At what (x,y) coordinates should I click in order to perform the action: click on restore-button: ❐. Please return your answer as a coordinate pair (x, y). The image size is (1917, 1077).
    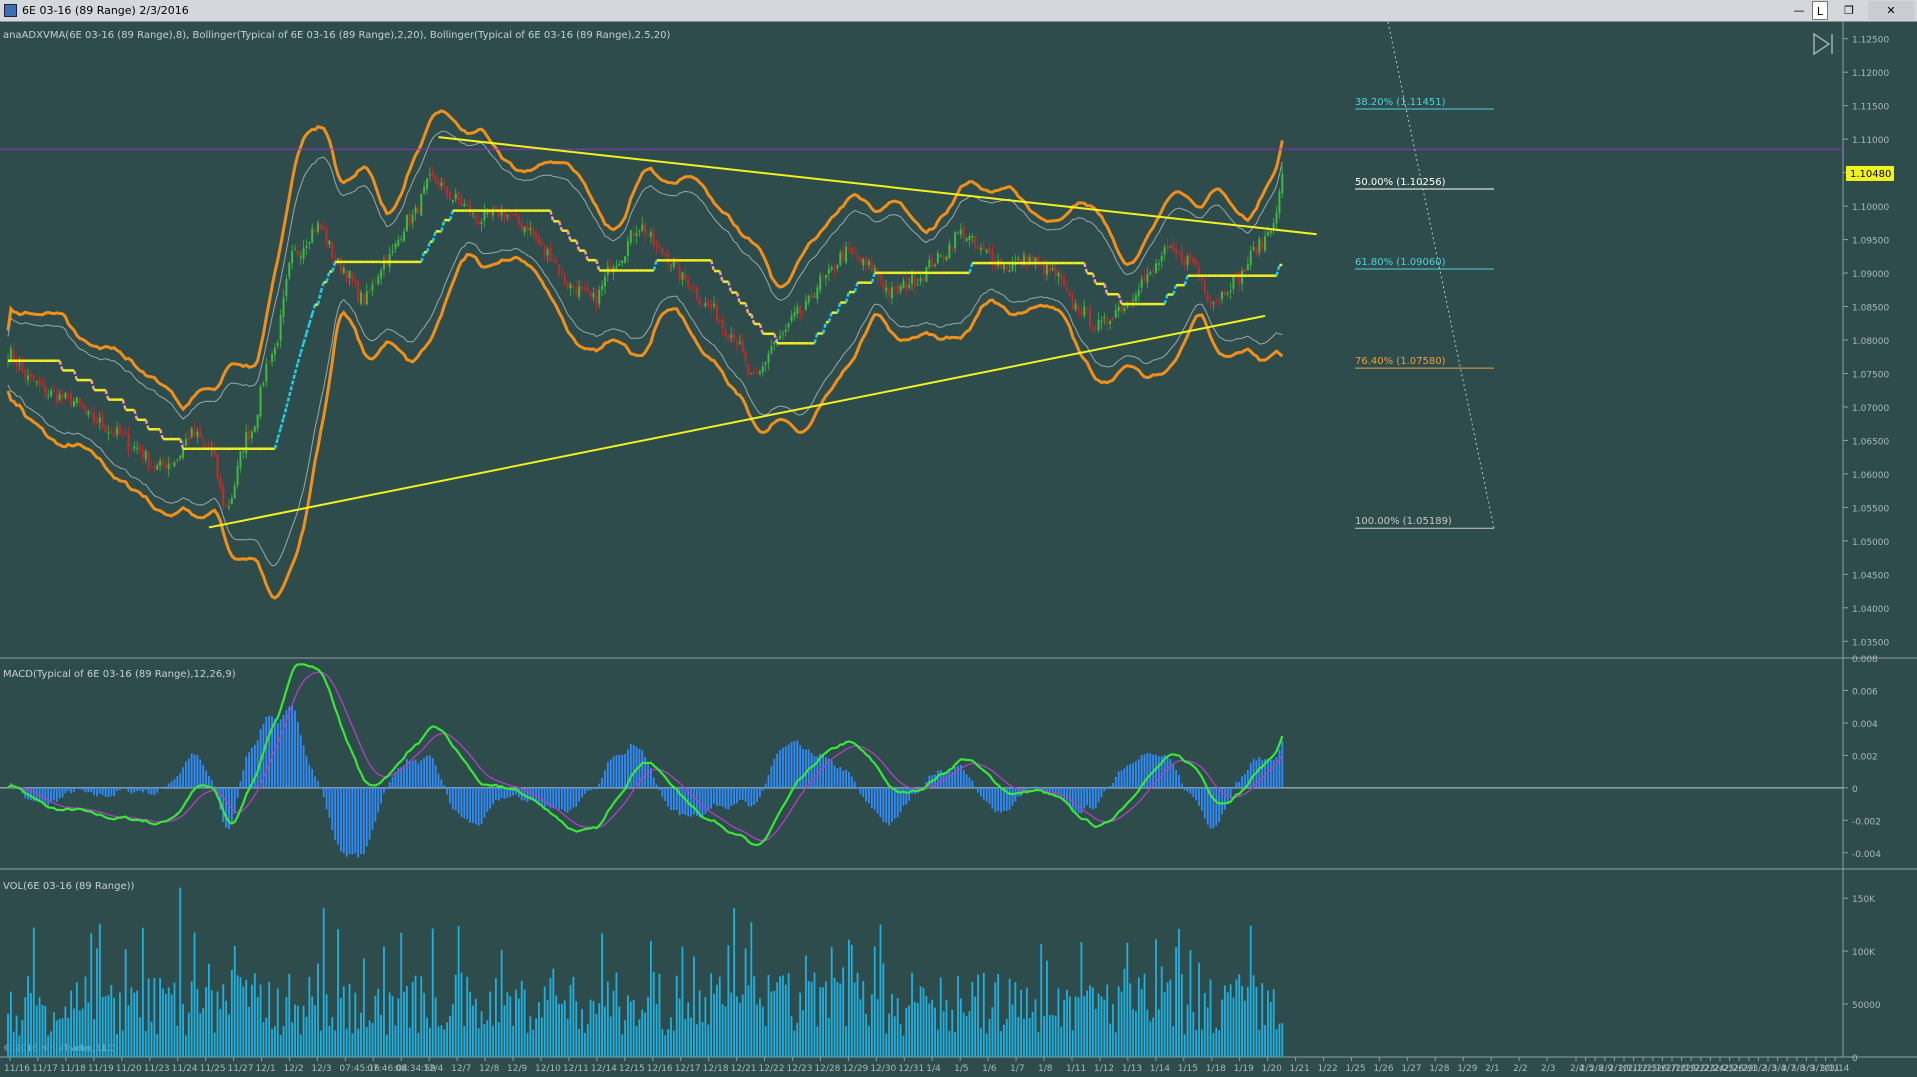
    Looking at the image, I should click on (1849, 10).